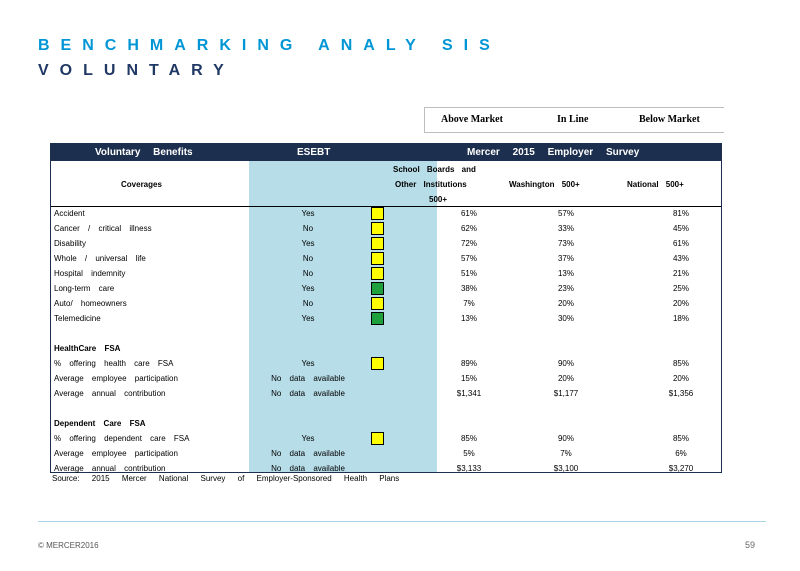 This screenshot has height=571, width=800. What do you see at coordinates (386, 304) in the screenshot?
I see `table-row: Auto/ homeowners No 7% 20% 20%` at bounding box center [386, 304].